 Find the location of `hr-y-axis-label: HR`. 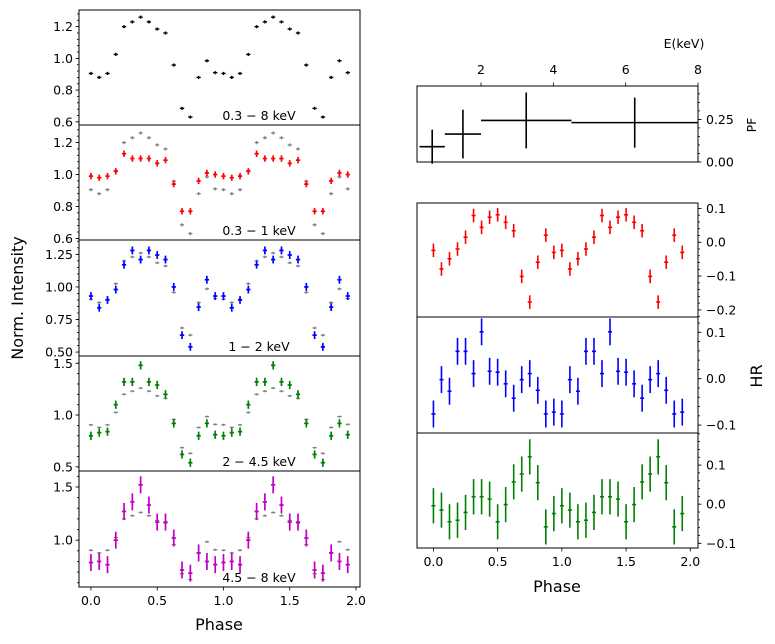

hr-y-axis-label: HR is located at coordinates (756, 375).